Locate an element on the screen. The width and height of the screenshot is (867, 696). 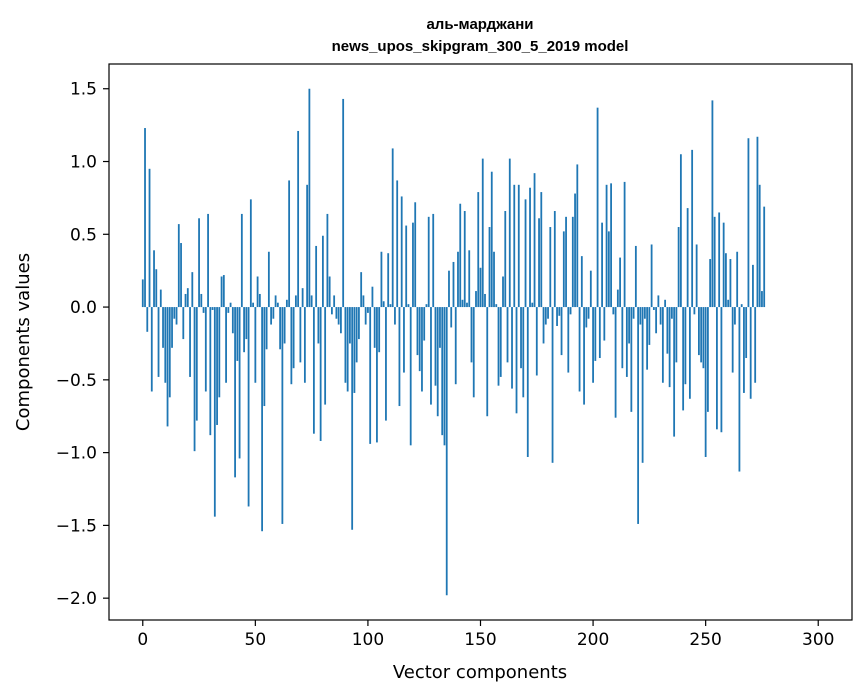
y-axis-ticks: 1.5 1.0 0.5 0.0 −0.5 −1.0 −1.5 −2.0 is located at coordinates (82, 344).